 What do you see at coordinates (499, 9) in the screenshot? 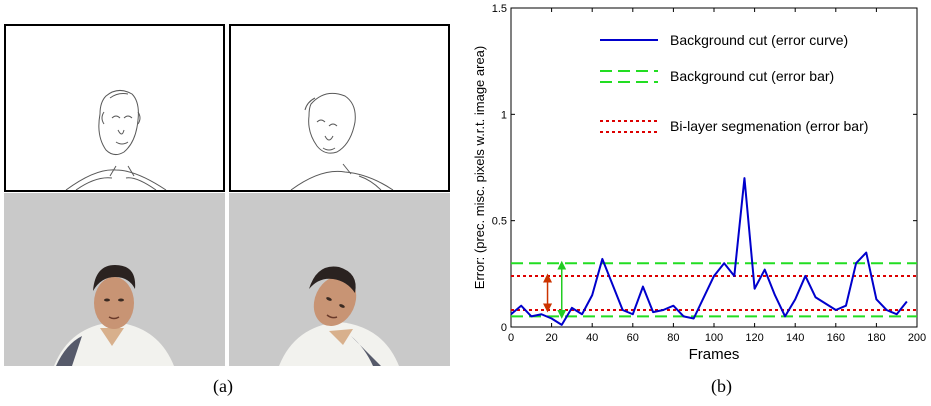
I see `y-tick-label: 1.5` at bounding box center [499, 9].